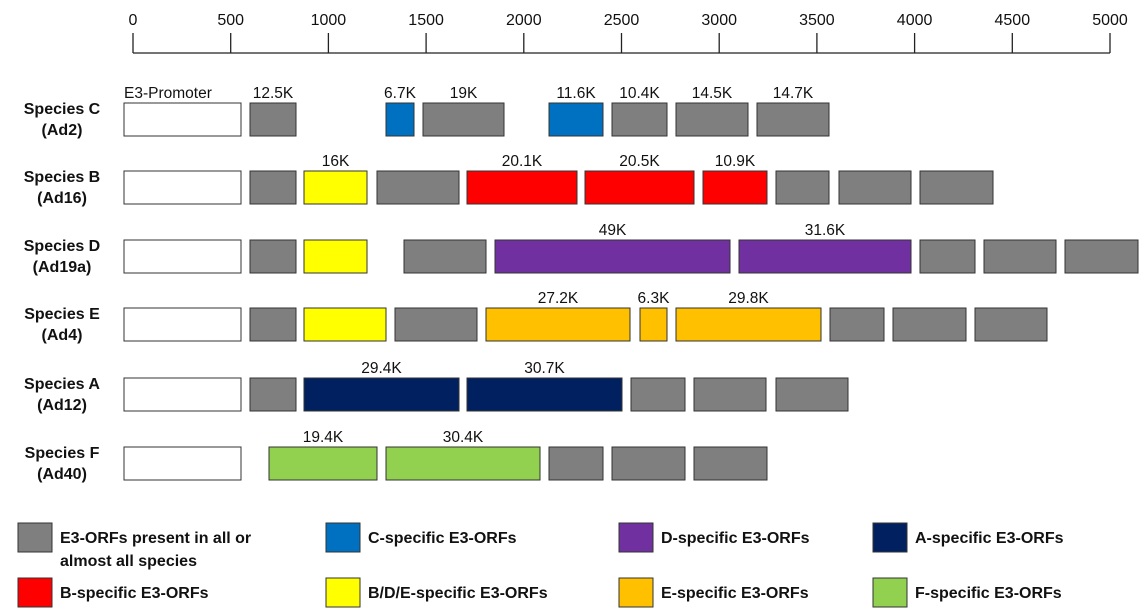 The height and width of the screenshot is (609, 1141). I want to click on scale-tick-label: 0, so click(133, 20).